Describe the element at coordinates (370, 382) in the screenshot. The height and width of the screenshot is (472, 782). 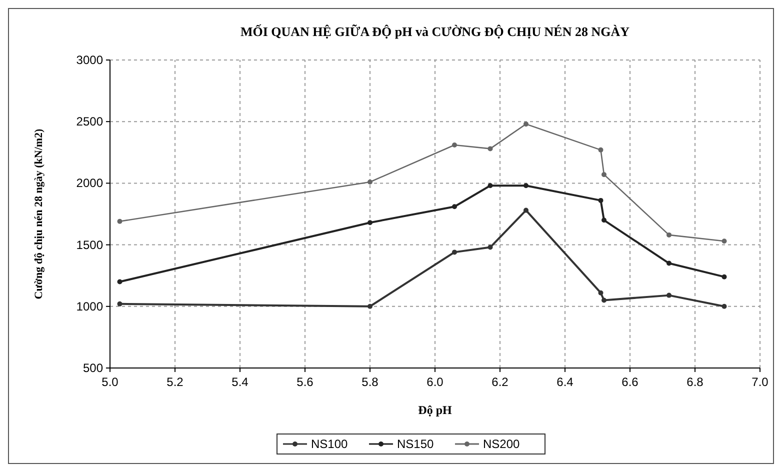
I see `x-tick-label: 5.8` at that location.